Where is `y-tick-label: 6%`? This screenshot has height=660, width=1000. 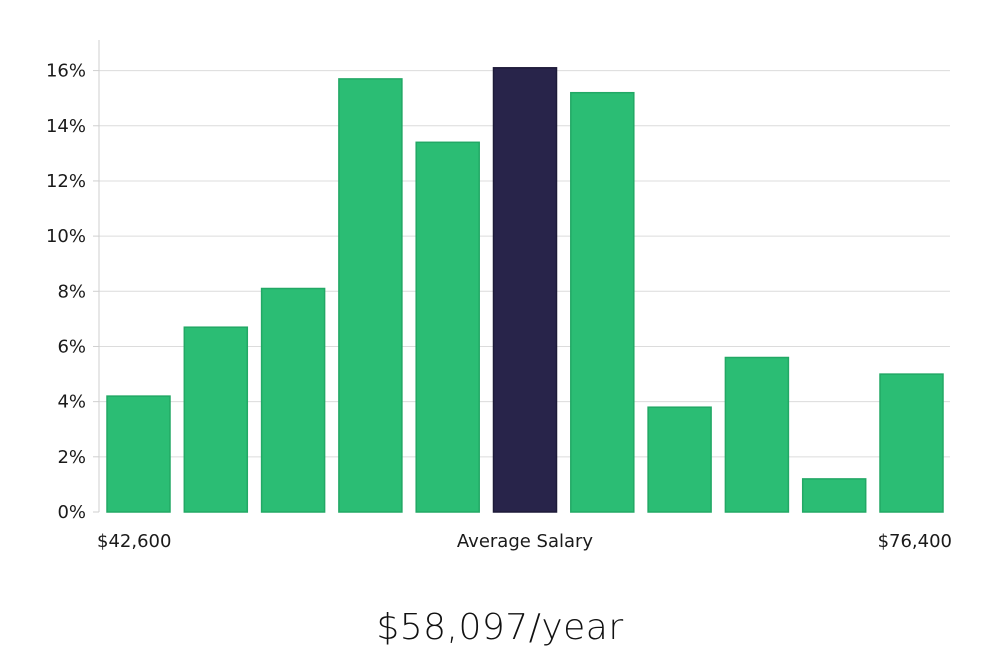
y-tick-label: 6% is located at coordinates (71, 346).